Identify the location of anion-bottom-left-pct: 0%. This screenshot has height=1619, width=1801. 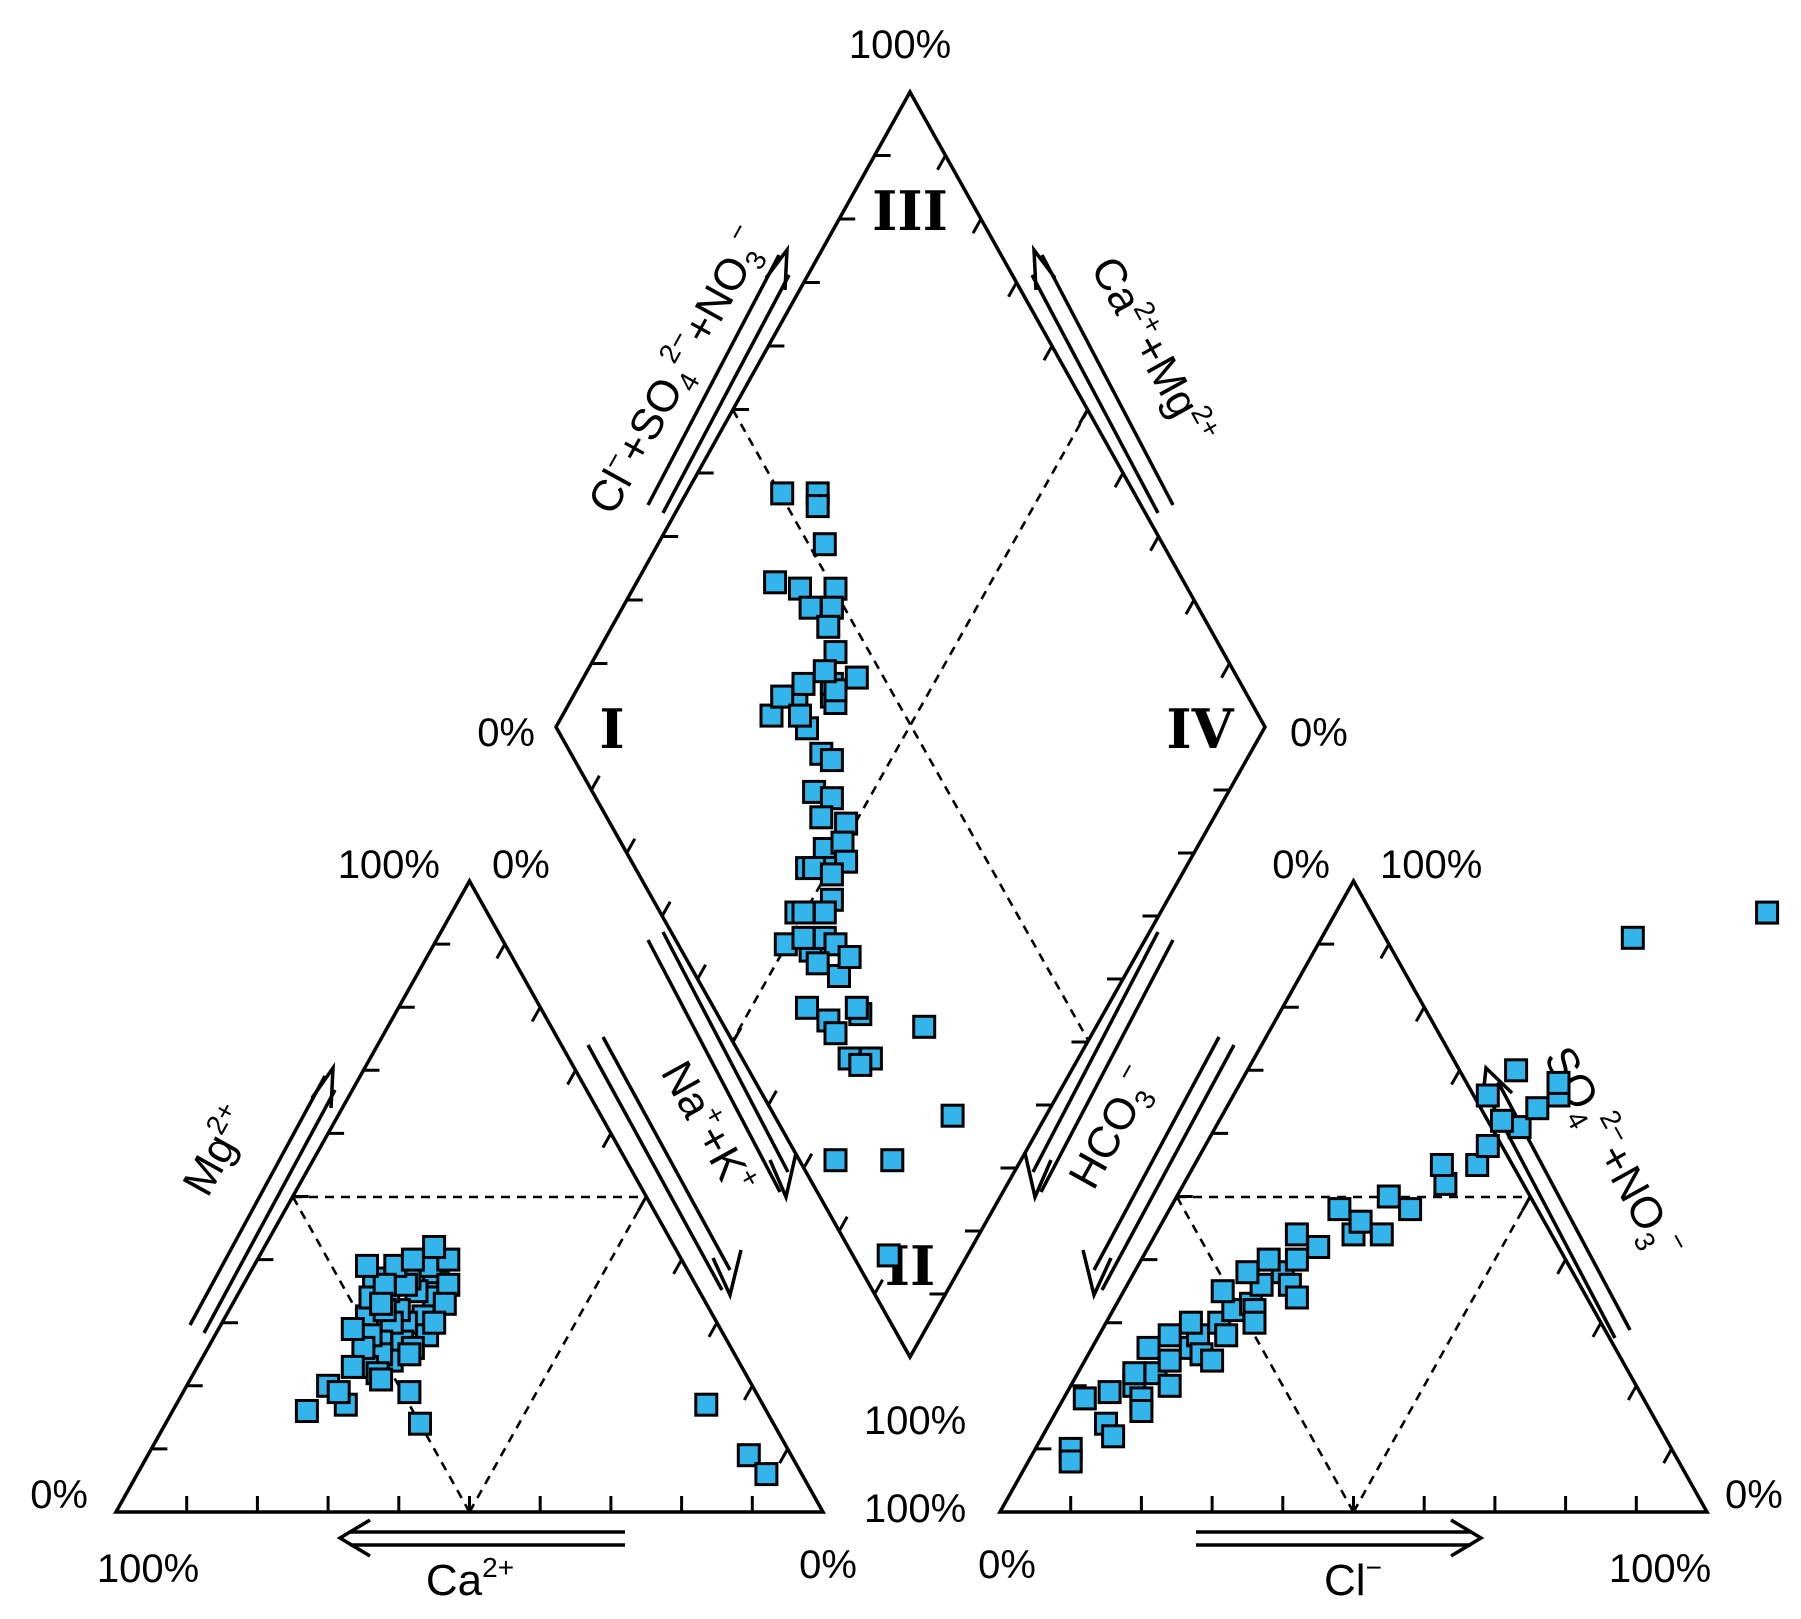
(1007, 1565).